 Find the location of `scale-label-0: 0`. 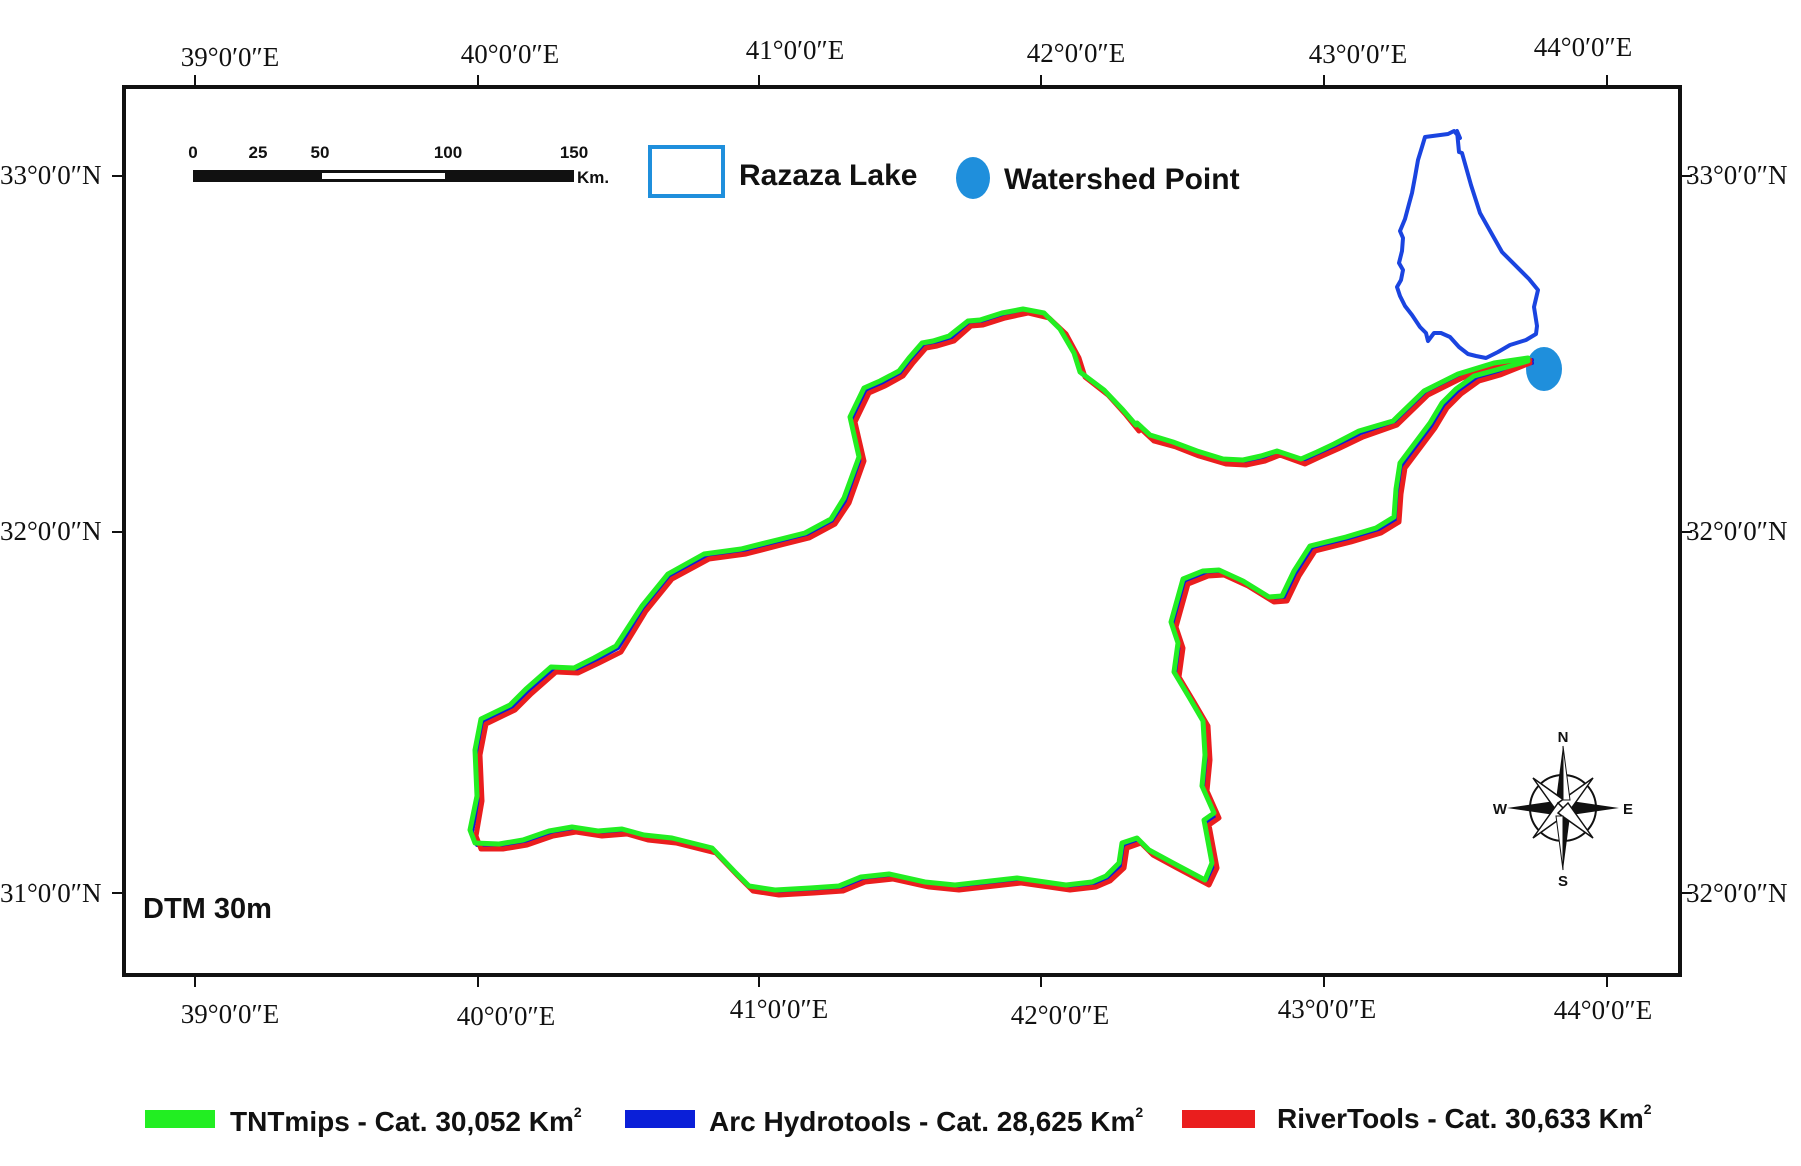

scale-label-0: 0 is located at coordinates (192, 152).